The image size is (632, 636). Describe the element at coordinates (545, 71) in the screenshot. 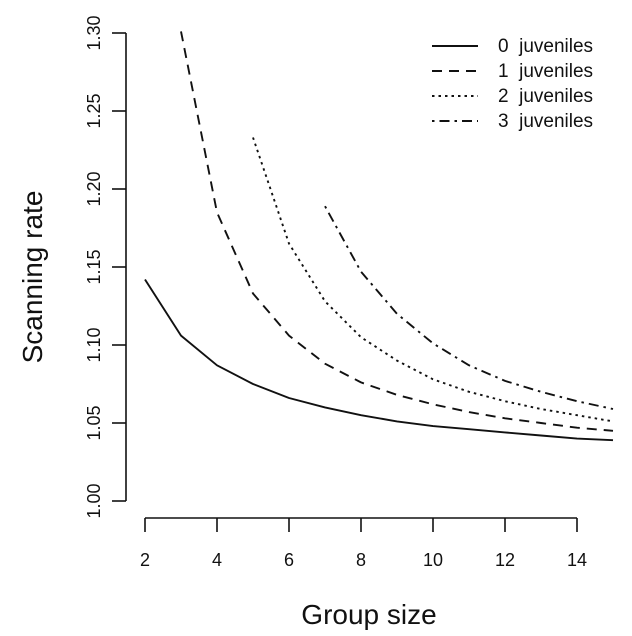

I see `legend-label: 1 juveniles` at that location.